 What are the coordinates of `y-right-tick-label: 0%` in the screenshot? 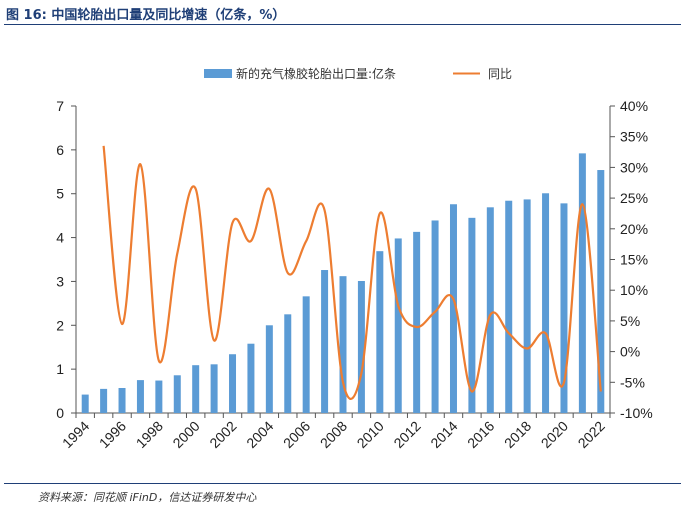 It's located at (630, 352).